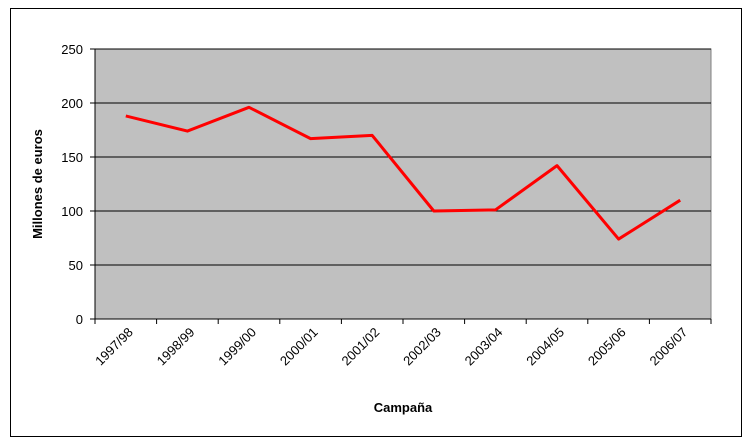 The height and width of the screenshot is (437, 744). What do you see at coordinates (403, 407) in the screenshot?
I see `x-axis-title: Campaña` at bounding box center [403, 407].